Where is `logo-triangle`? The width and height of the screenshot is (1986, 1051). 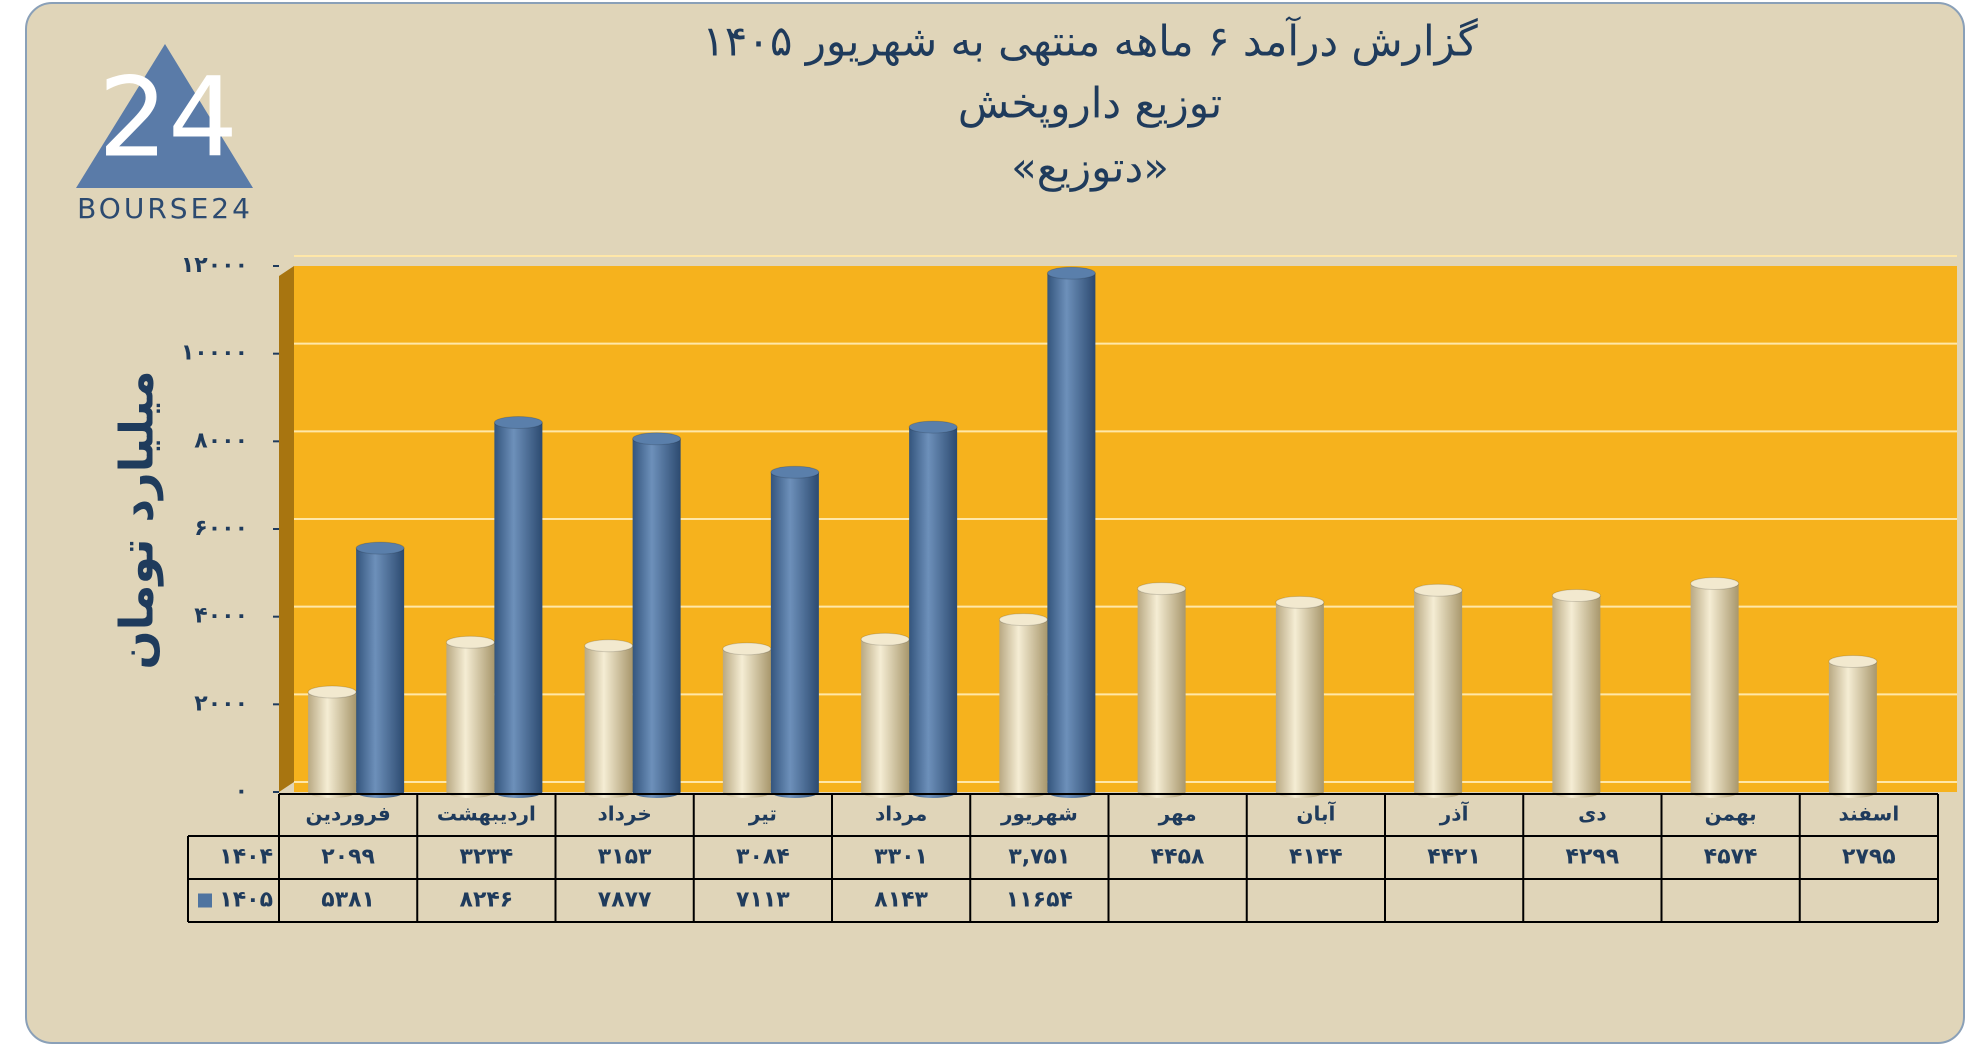 logo-triangle is located at coordinates (164, 116).